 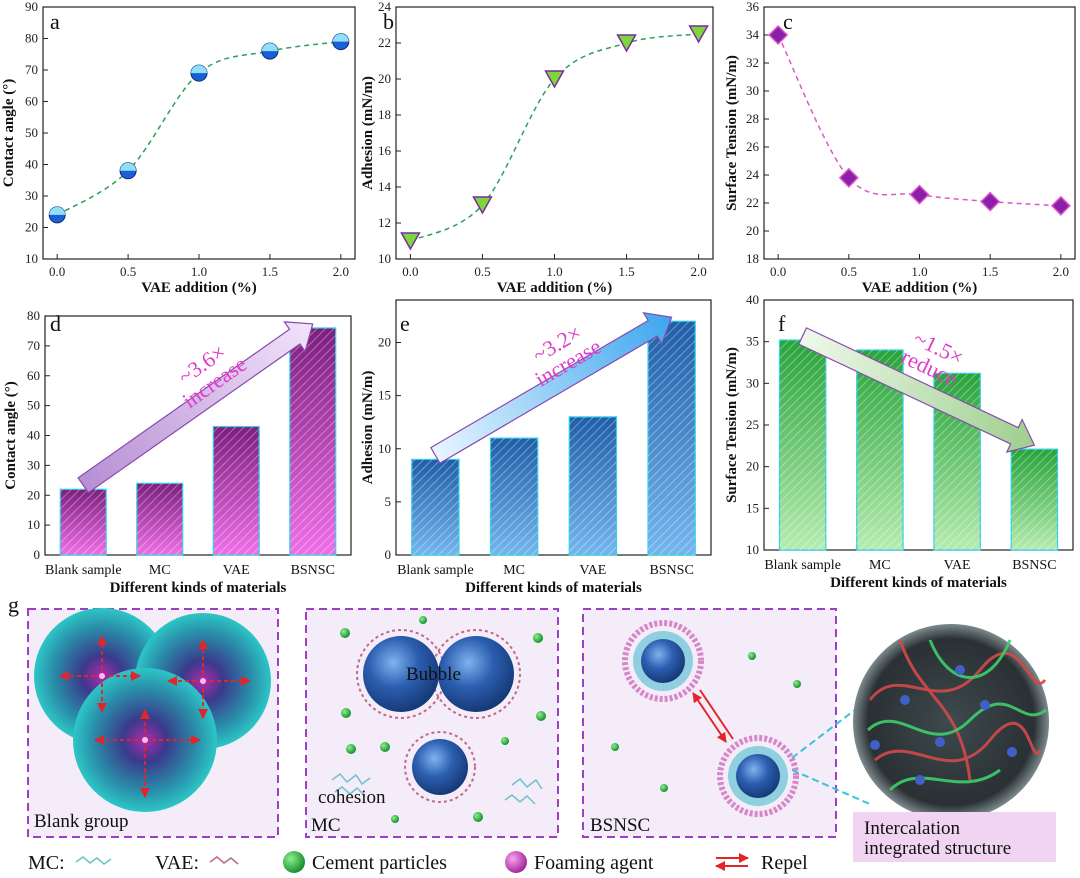 What do you see at coordinates (752, 507) in the screenshot?
I see `y-tick-label: 15` at bounding box center [752, 507].